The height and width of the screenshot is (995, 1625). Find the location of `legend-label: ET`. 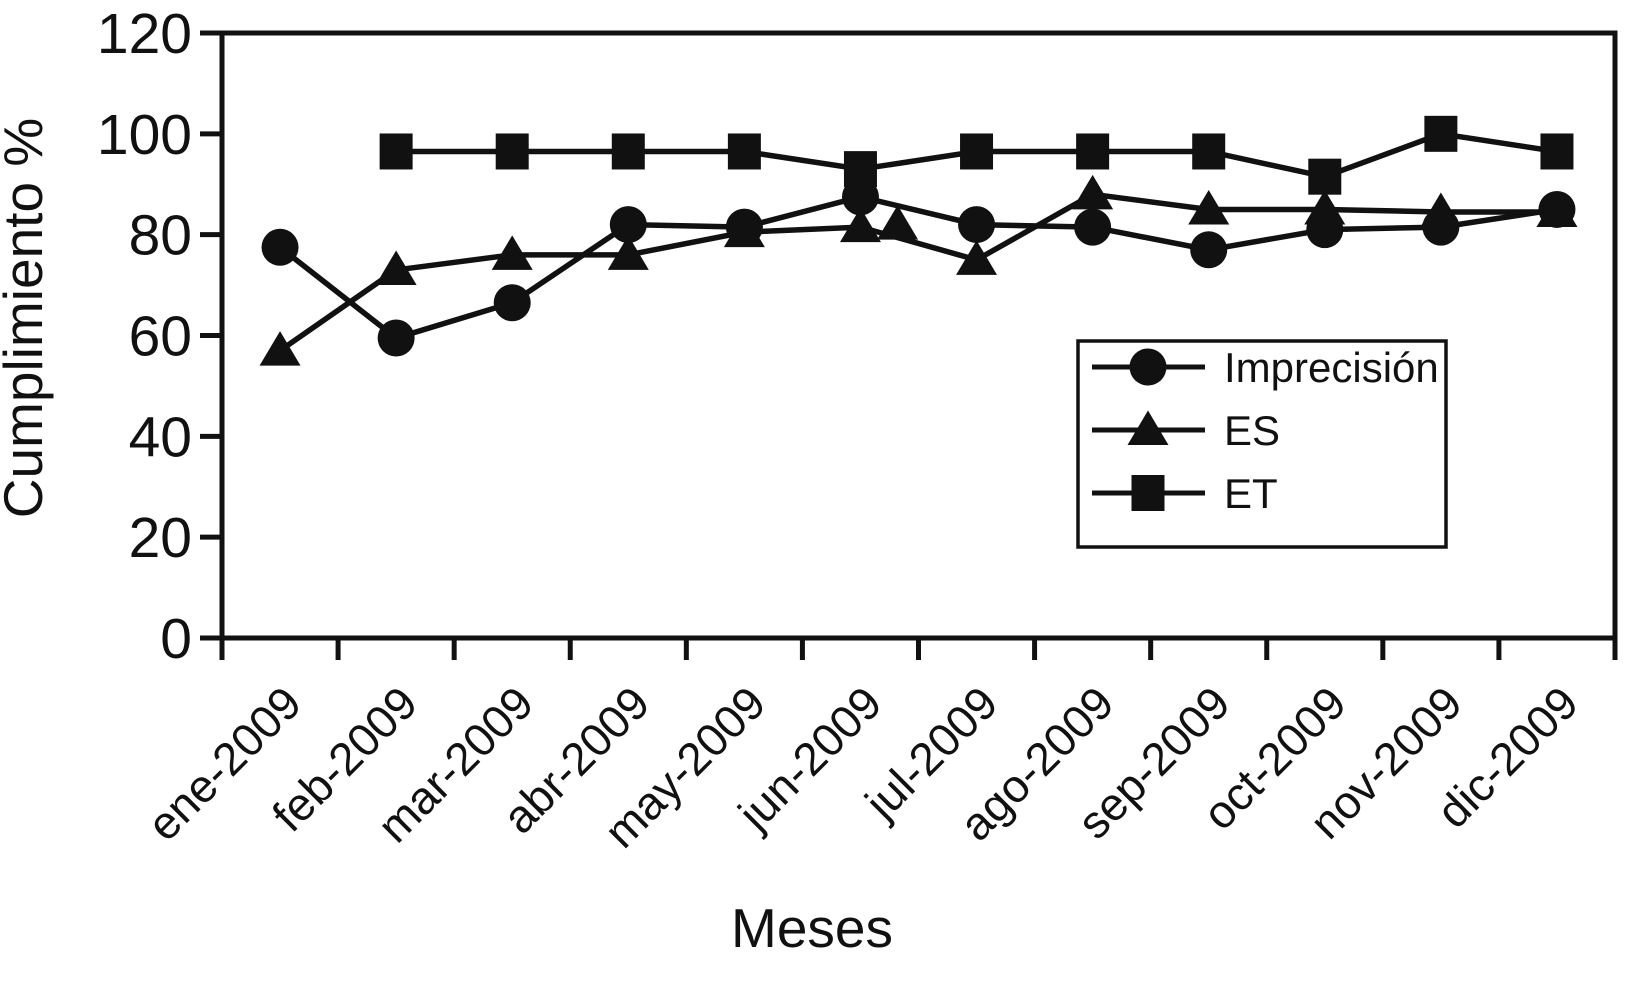

legend-label: ET is located at coordinates (1251, 493).